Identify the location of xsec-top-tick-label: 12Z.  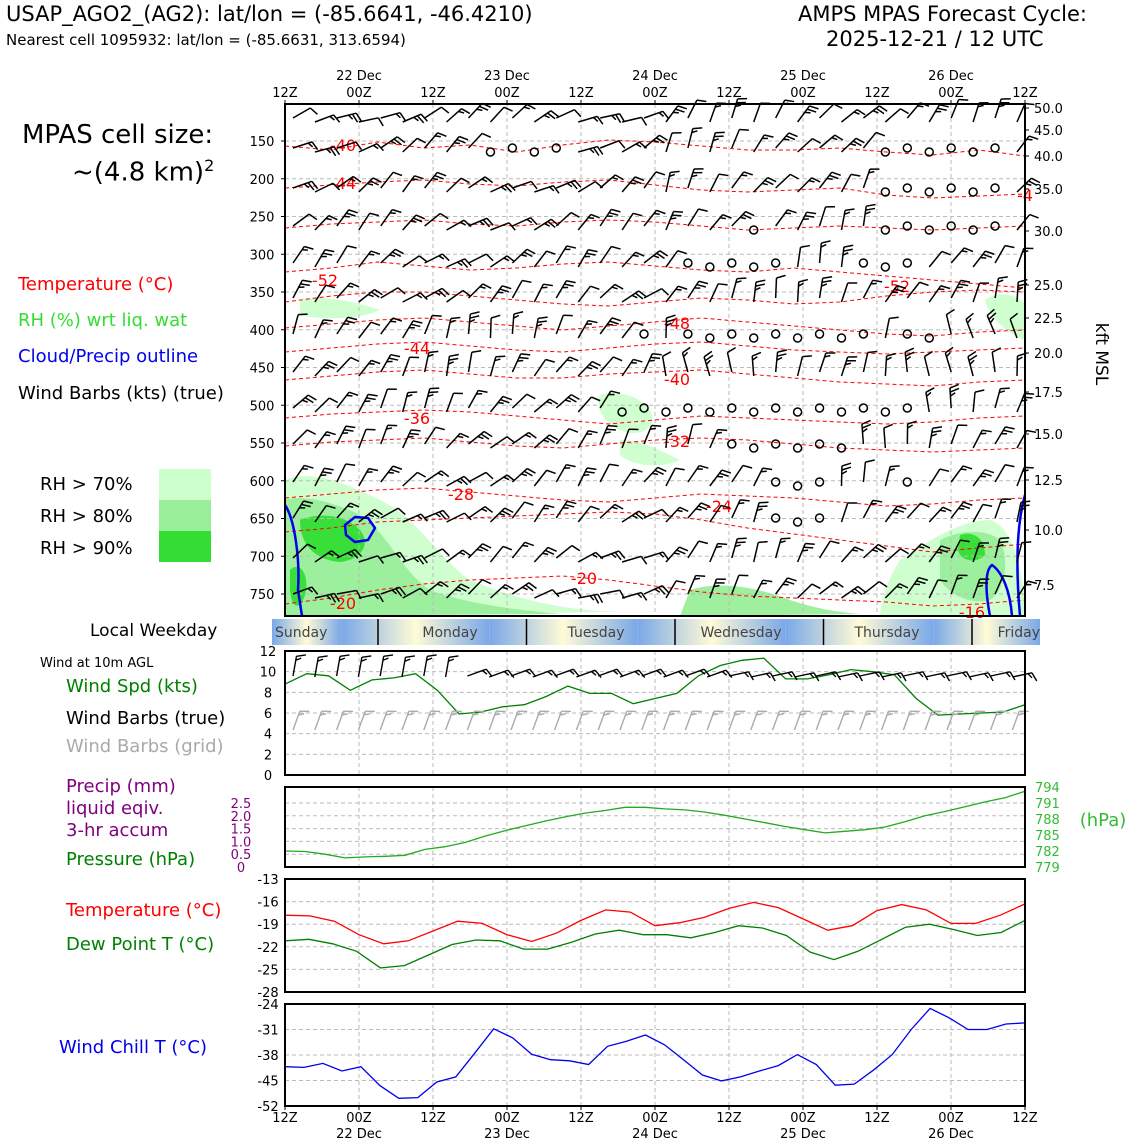
(433, 93).